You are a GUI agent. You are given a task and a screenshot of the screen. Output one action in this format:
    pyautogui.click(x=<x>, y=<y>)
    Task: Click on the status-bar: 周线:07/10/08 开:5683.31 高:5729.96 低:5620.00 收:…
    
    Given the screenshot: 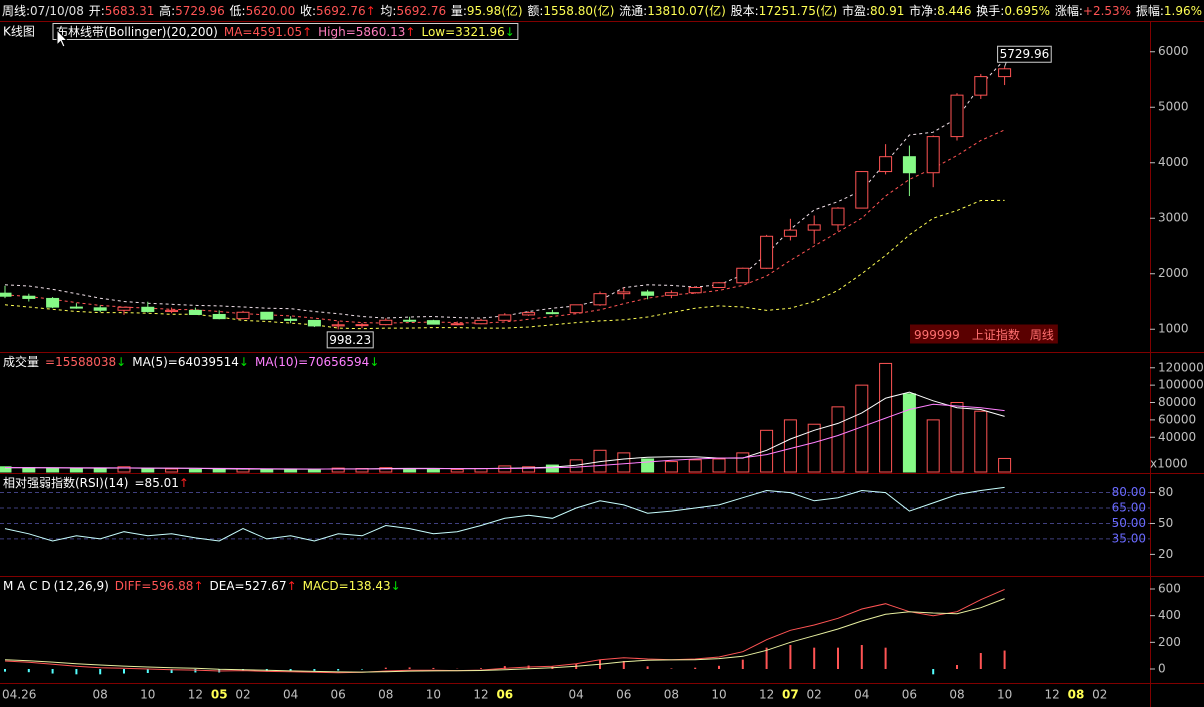 What is the action you would take?
    pyautogui.click(x=602, y=10)
    